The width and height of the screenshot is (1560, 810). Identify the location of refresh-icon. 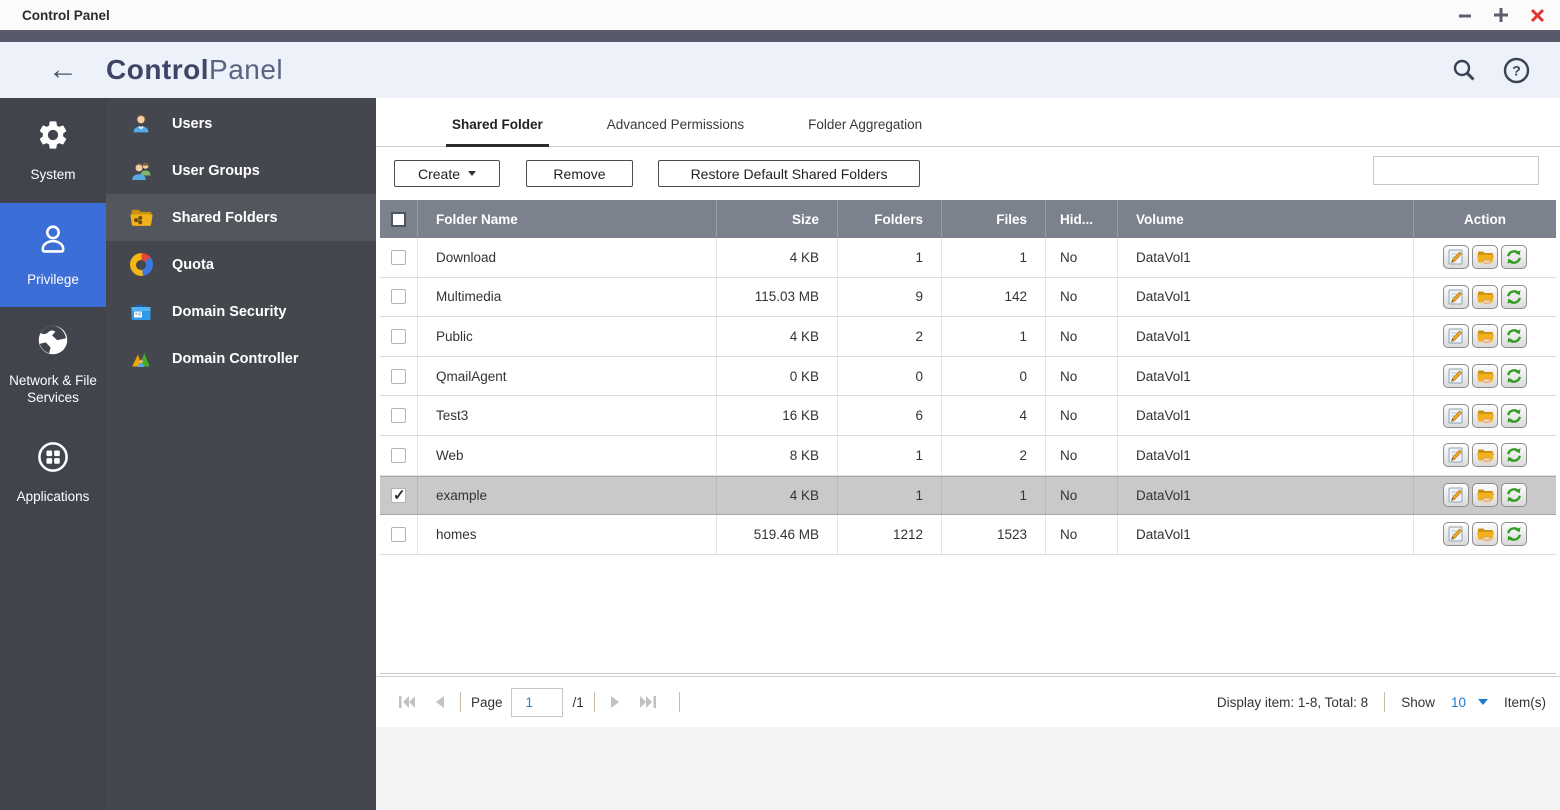
(1514, 495).